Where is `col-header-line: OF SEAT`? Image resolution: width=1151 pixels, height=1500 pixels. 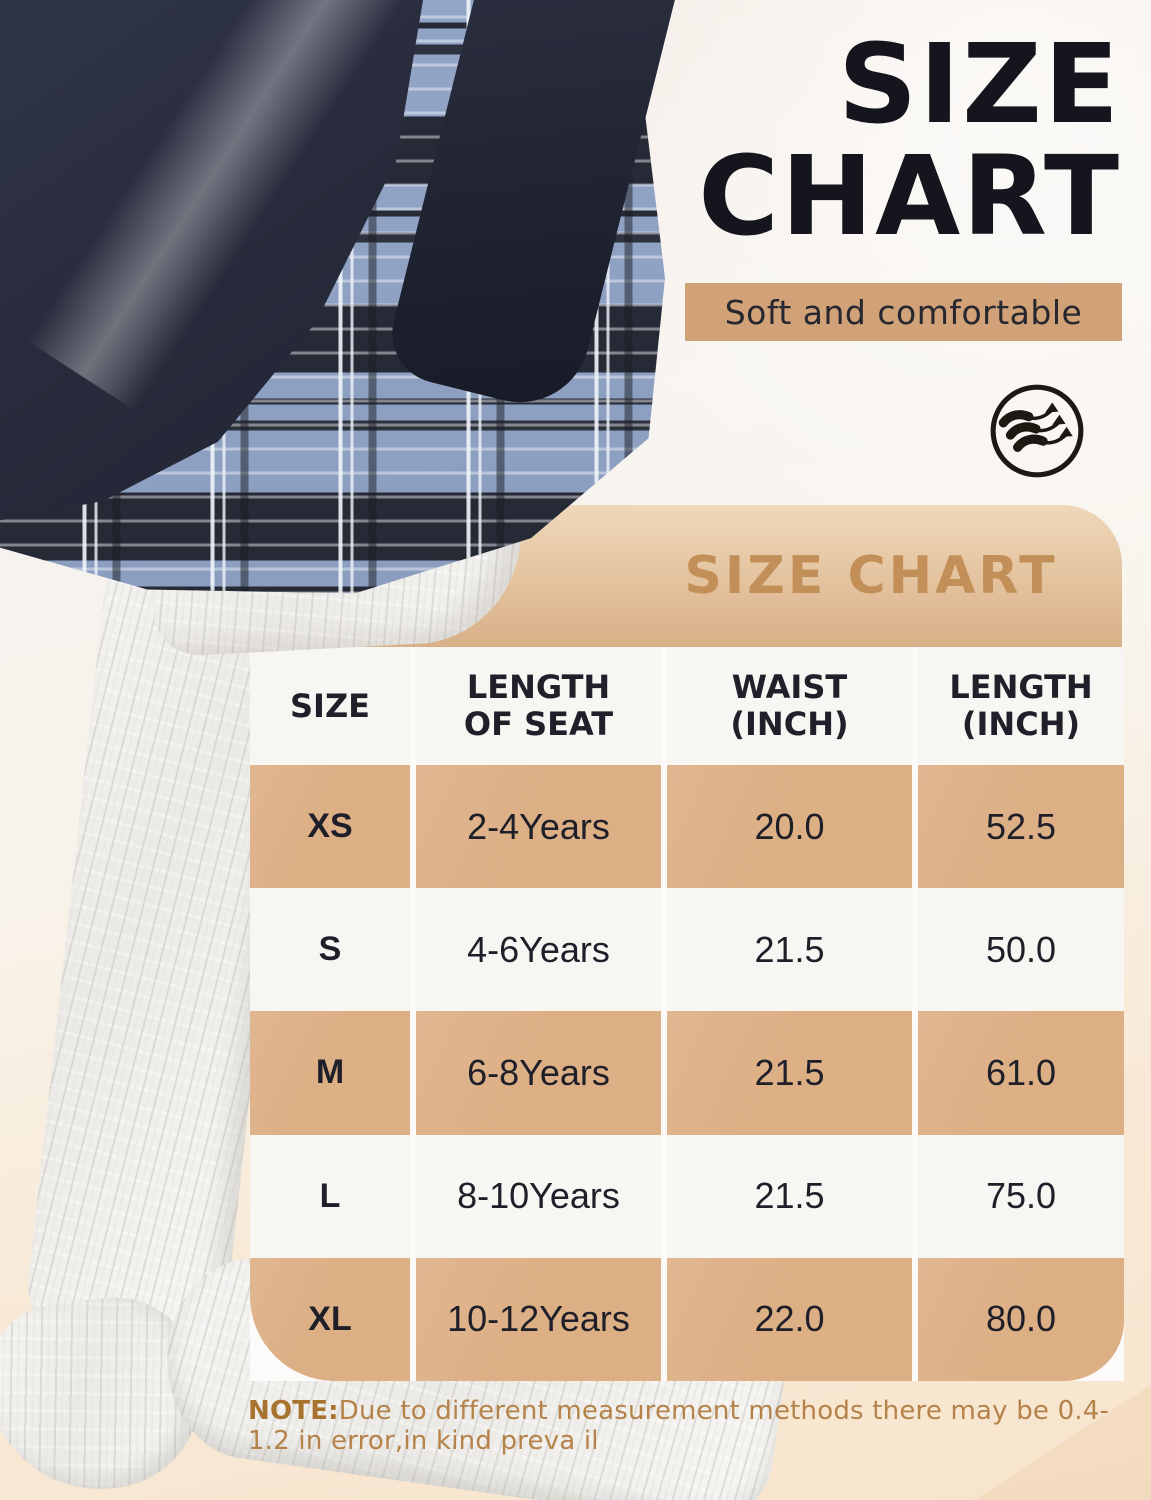 col-header-line: OF SEAT is located at coordinates (538, 724).